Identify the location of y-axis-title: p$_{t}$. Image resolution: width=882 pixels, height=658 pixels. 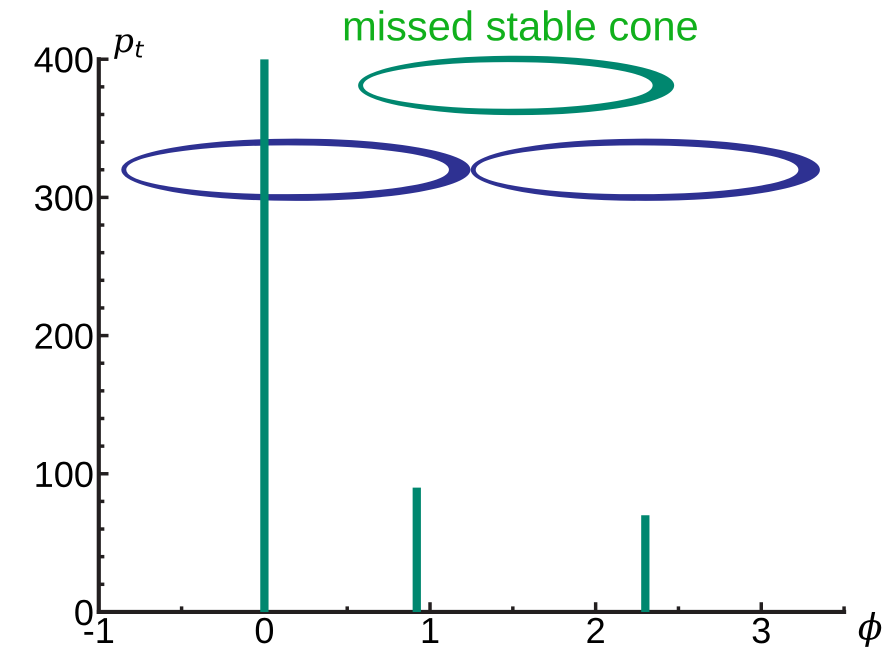
(129, 46).